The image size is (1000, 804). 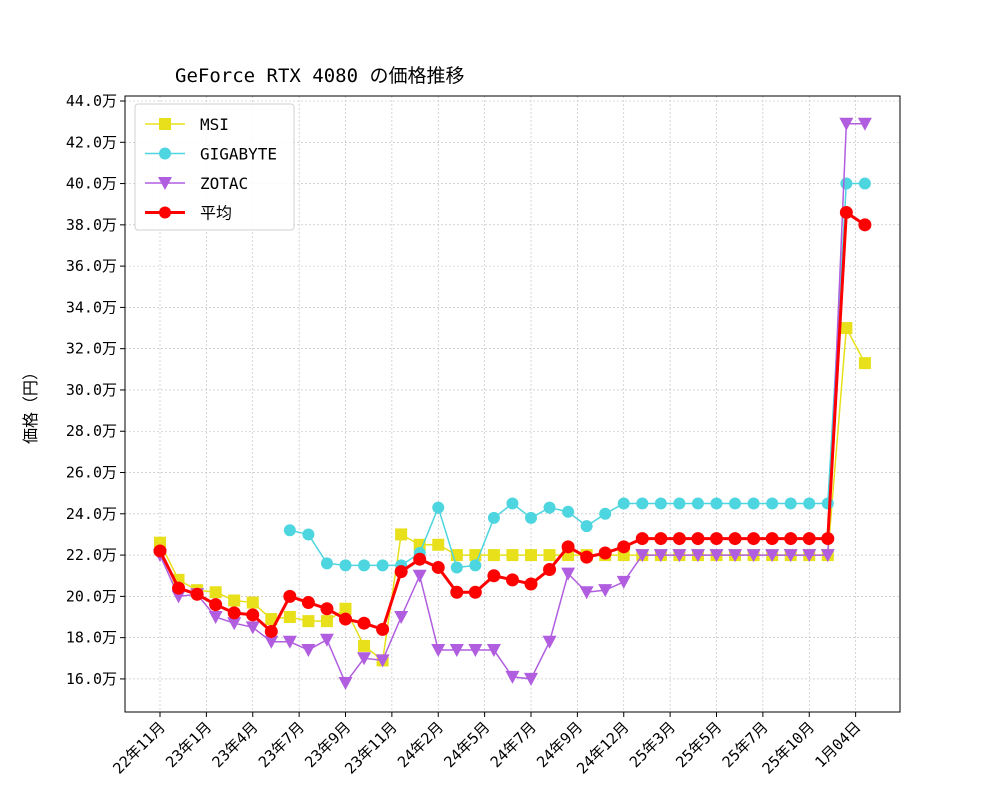 What do you see at coordinates (238, 154) in the screenshot?
I see `legend-label: GIGABYTE` at bounding box center [238, 154].